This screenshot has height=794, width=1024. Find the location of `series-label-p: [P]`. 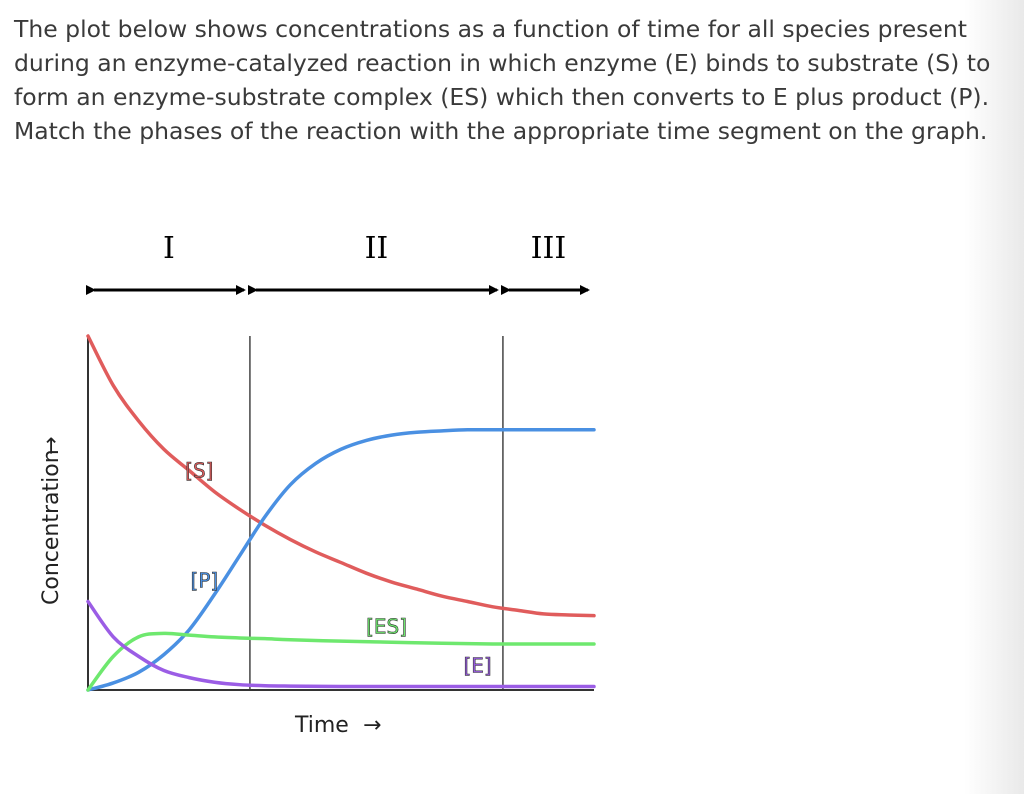

series-label-p: [P] is located at coordinates (205, 580).